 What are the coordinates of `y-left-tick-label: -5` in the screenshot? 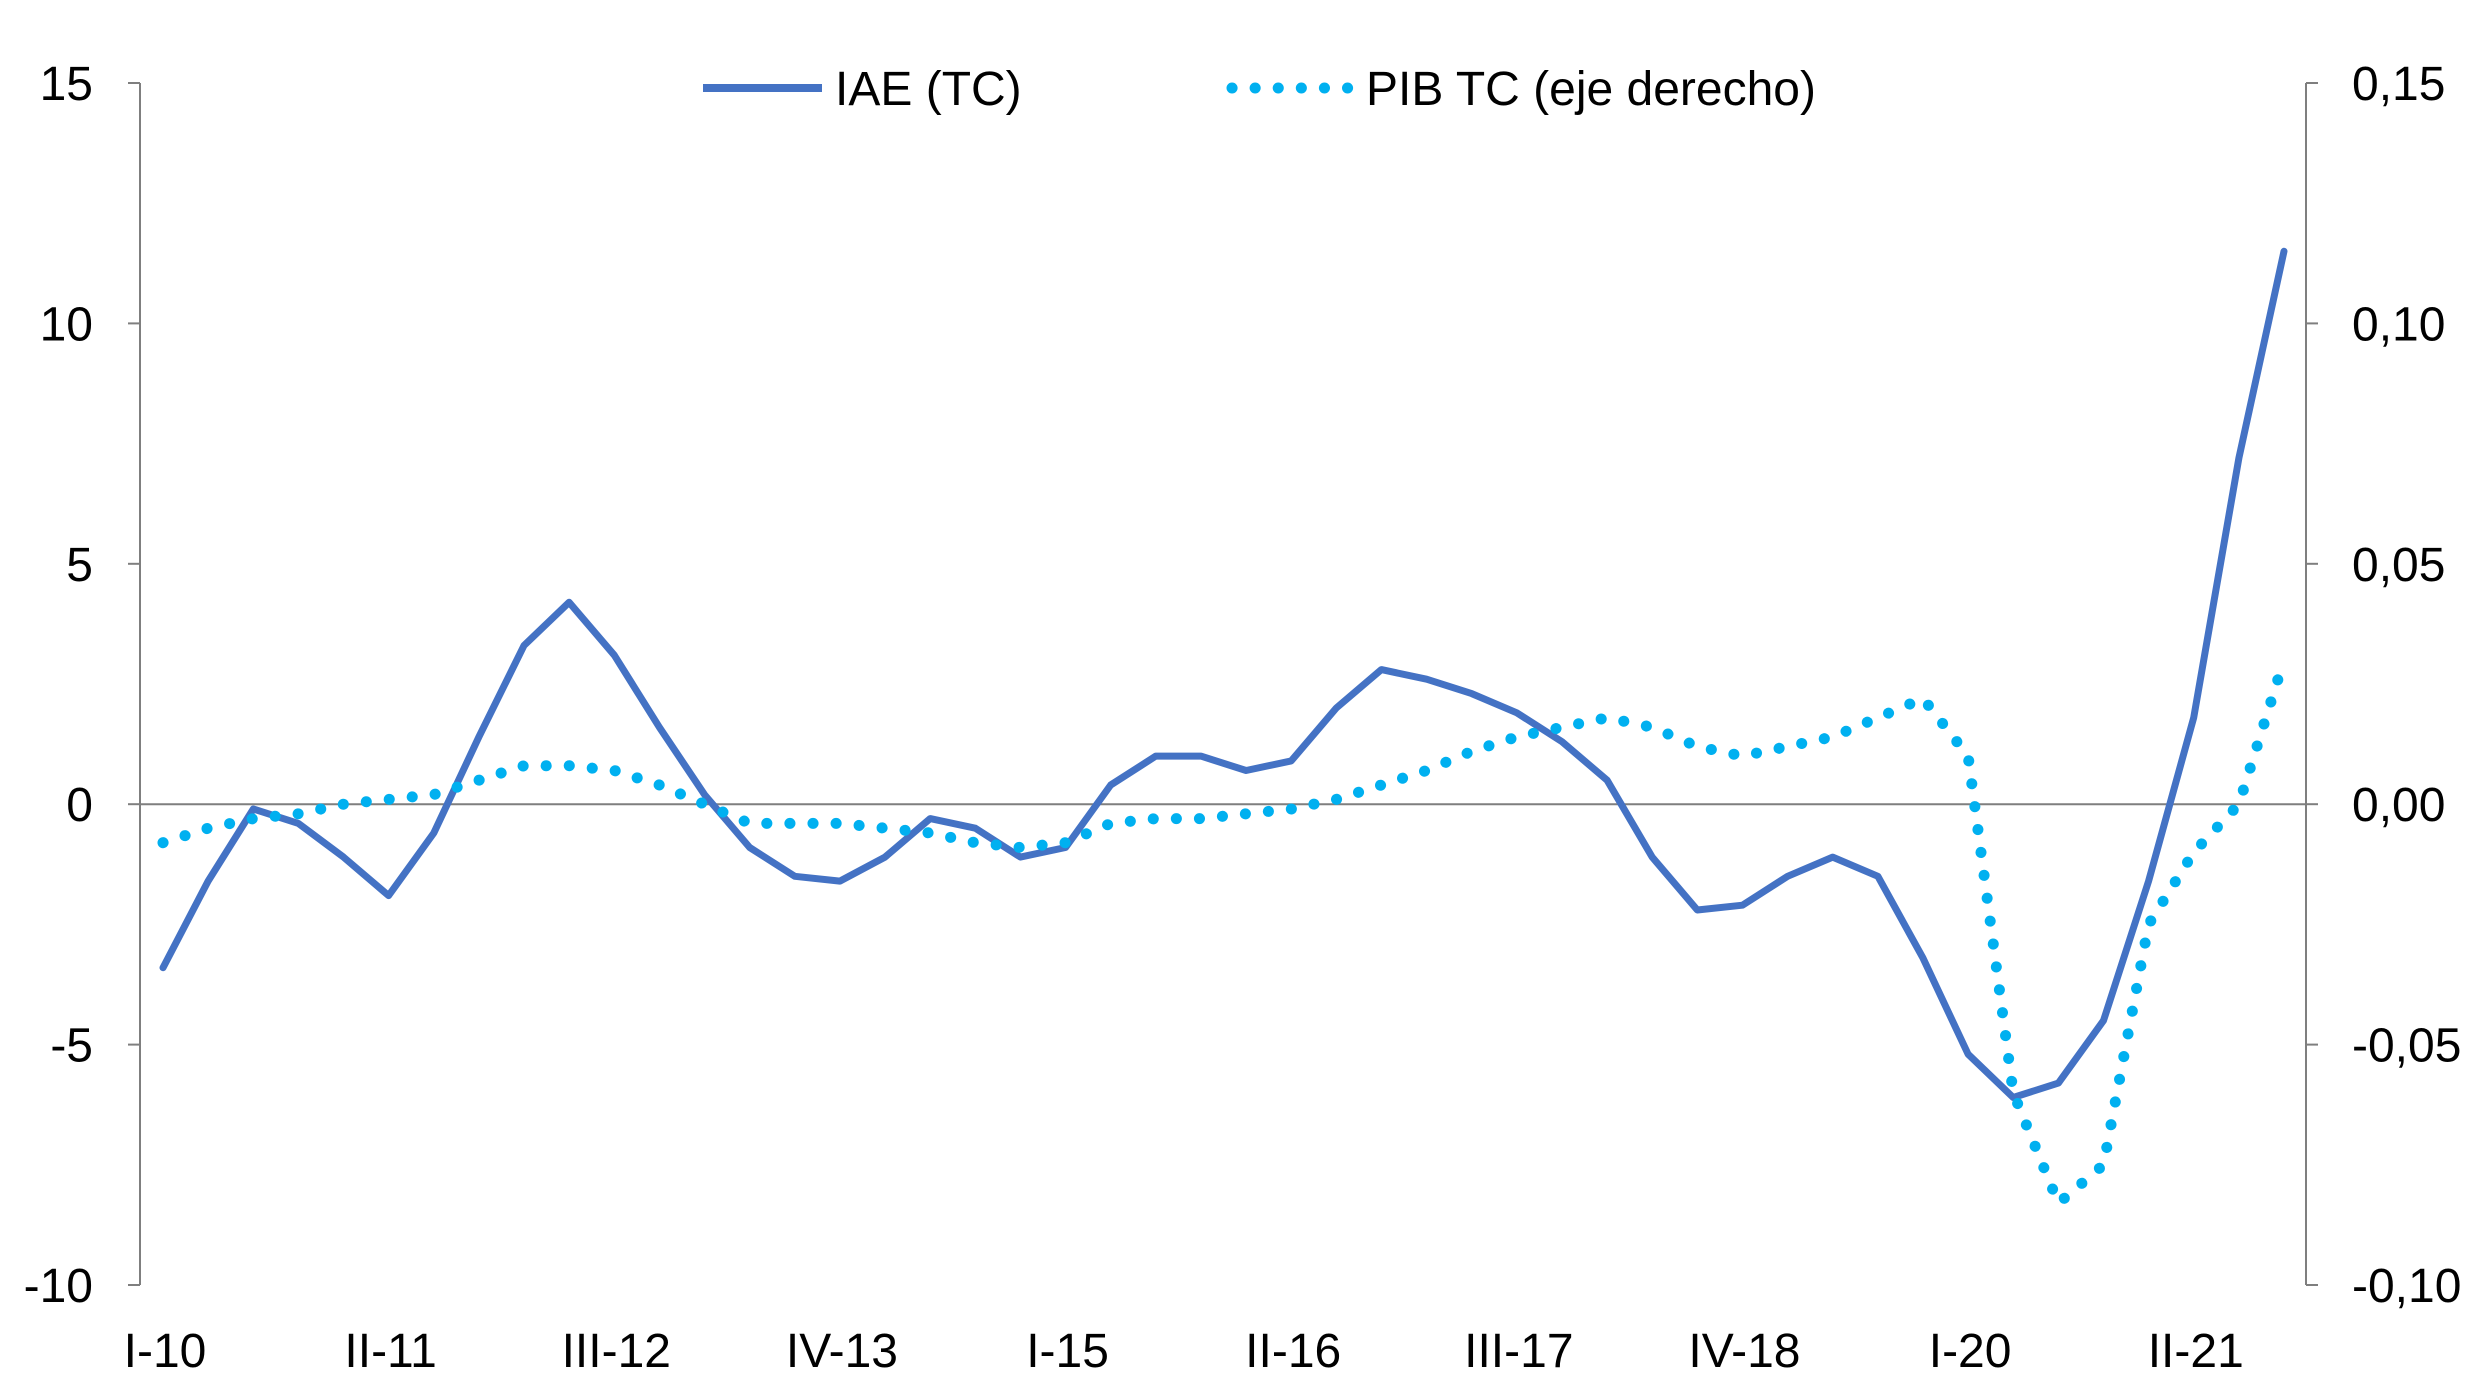 It's located at (71, 1046).